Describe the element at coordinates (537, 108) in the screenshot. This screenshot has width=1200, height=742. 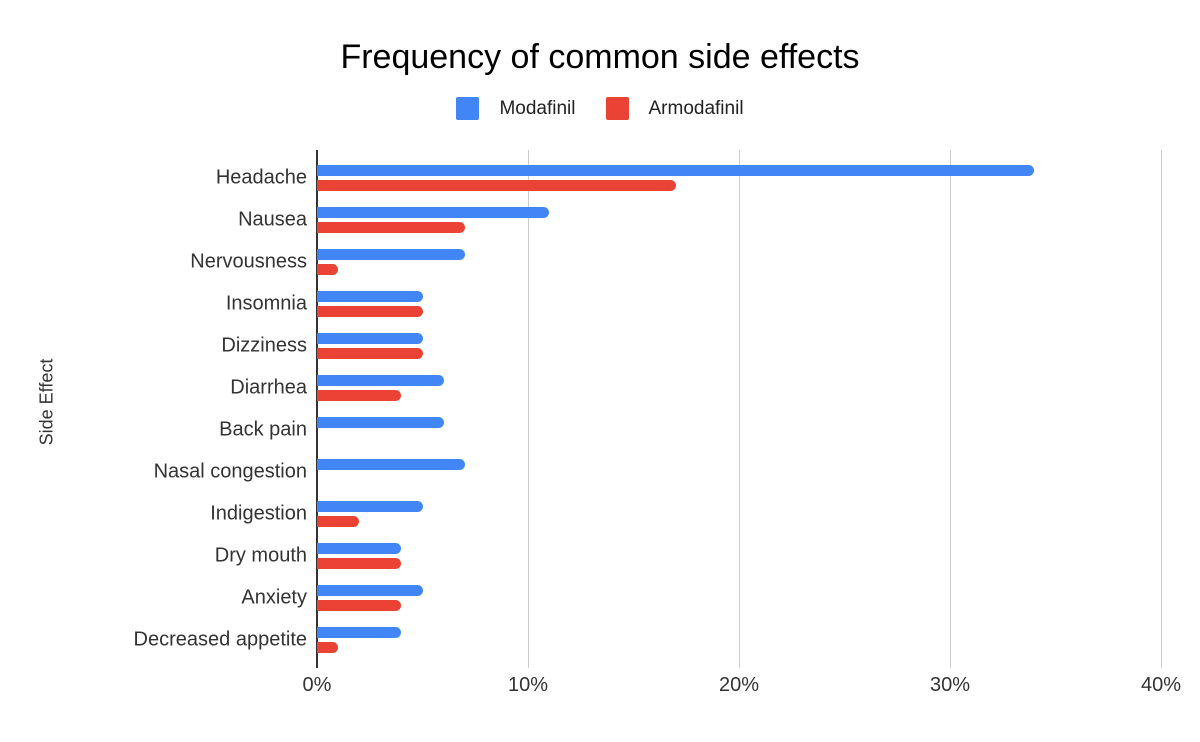
I see `legend-label-modafinil: Modafinil` at that location.